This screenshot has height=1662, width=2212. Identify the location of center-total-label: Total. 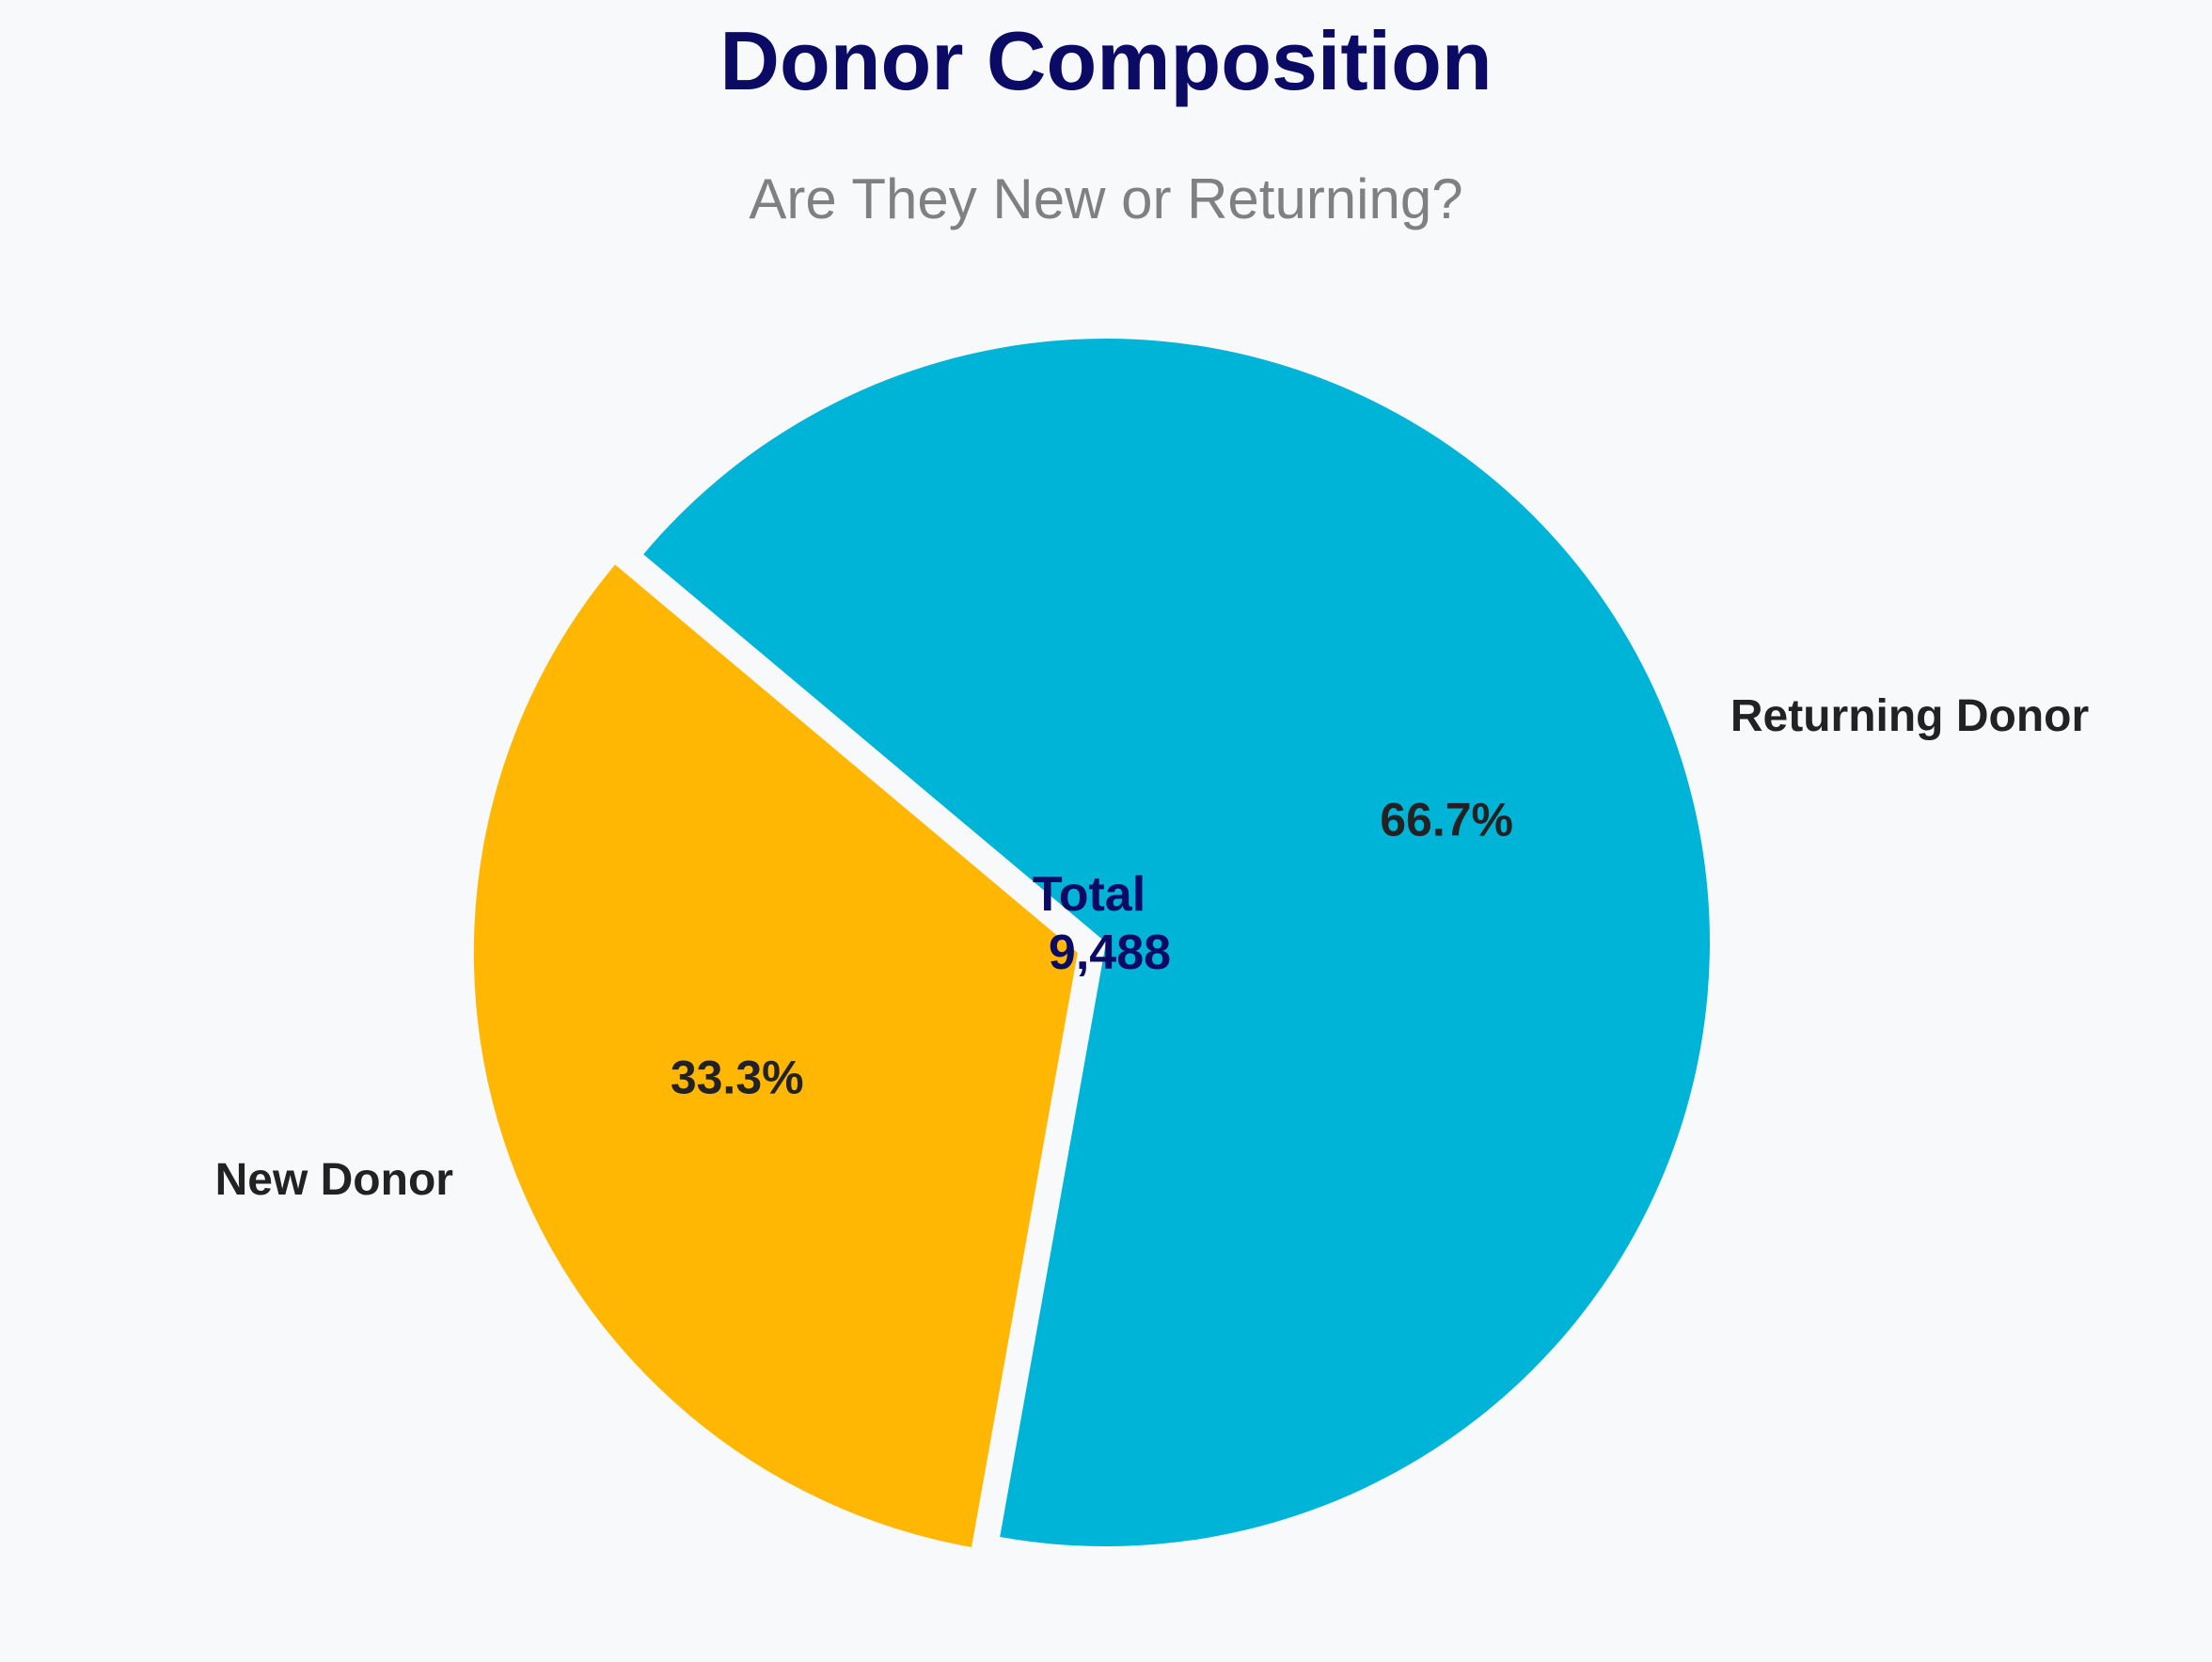
(1089, 894).